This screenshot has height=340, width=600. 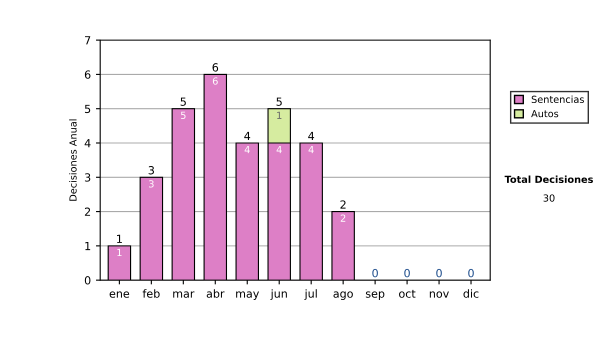 I want to click on x-tick-label: jun, so click(x=278, y=294).